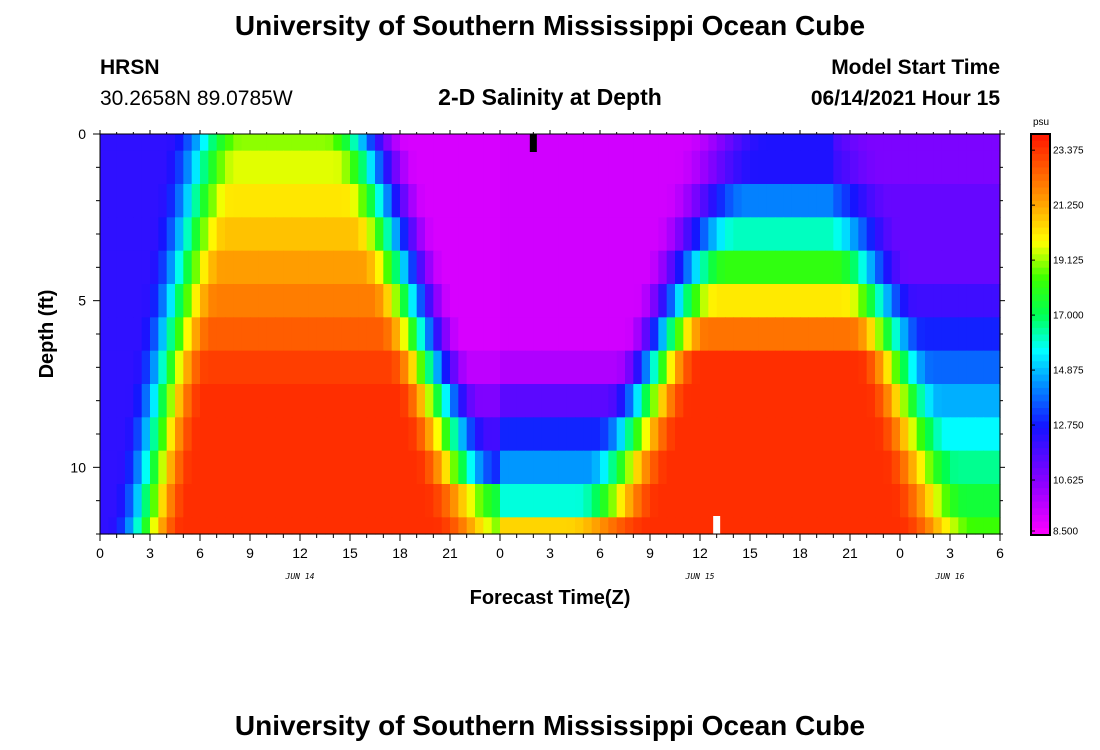 The width and height of the screenshot is (1100, 750). What do you see at coordinates (1068, 261) in the screenshot?
I see `colorbar-label: 19.125` at bounding box center [1068, 261].